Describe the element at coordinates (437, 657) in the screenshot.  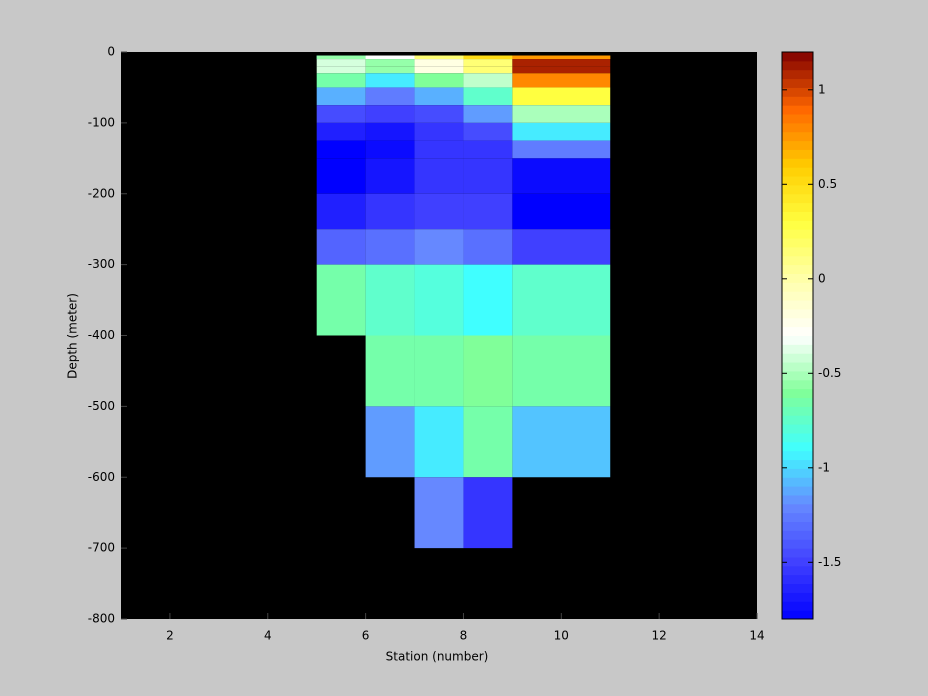
I see `x-axis-label: Station (number)` at that location.